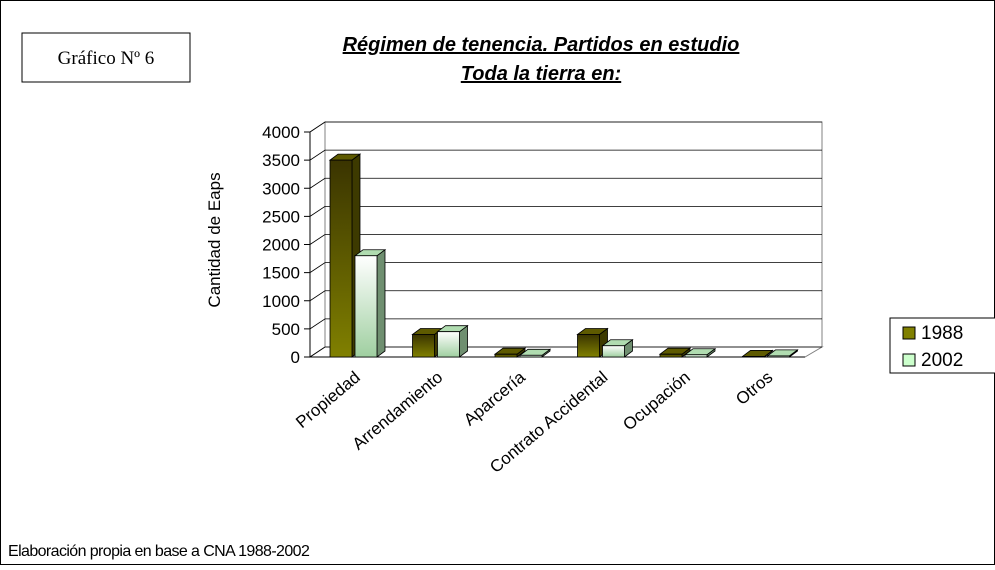 The height and width of the screenshot is (570, 995). What do you see at coordinates (281, 301) in the screenshot?
I see `y-tick-label: 1000` at bounding box center [281, 301].